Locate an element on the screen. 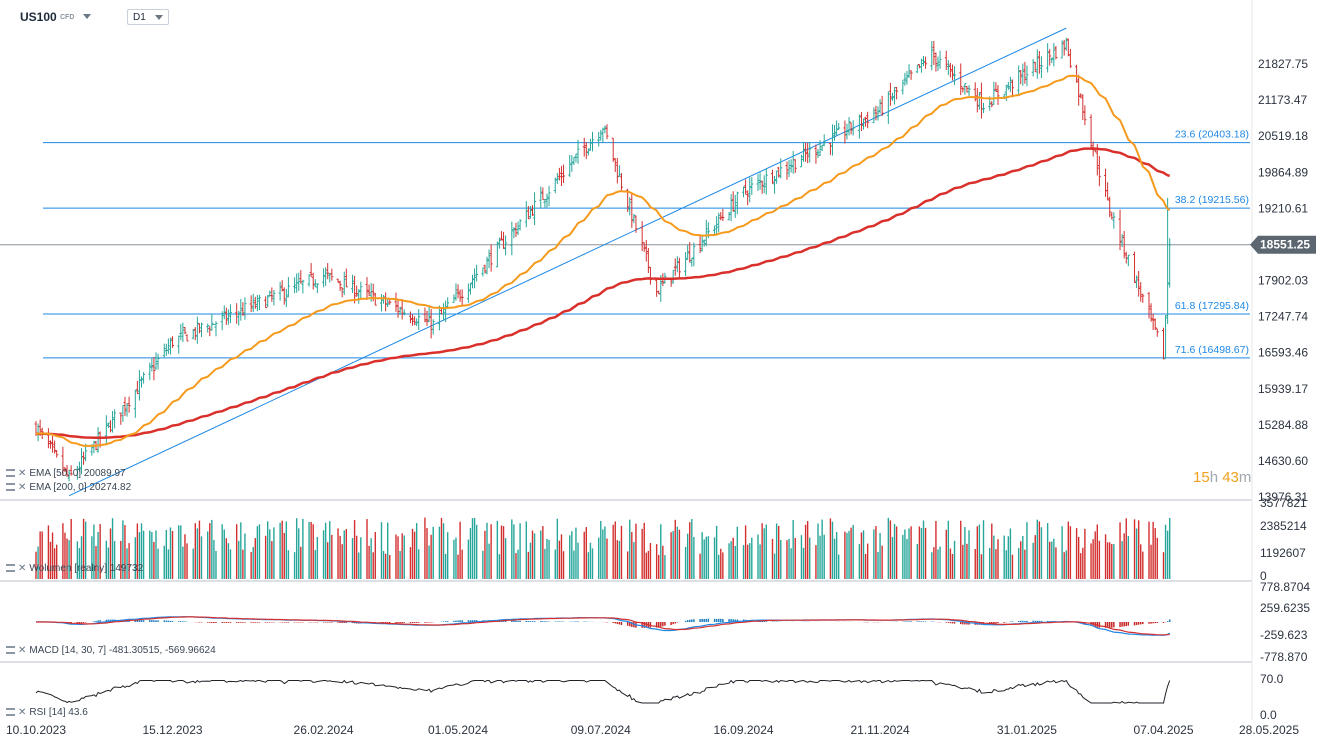 This screenshot has width=1320, height=746. rsi-pane: 70.0 0.0 is located at coordinates (659, 697).